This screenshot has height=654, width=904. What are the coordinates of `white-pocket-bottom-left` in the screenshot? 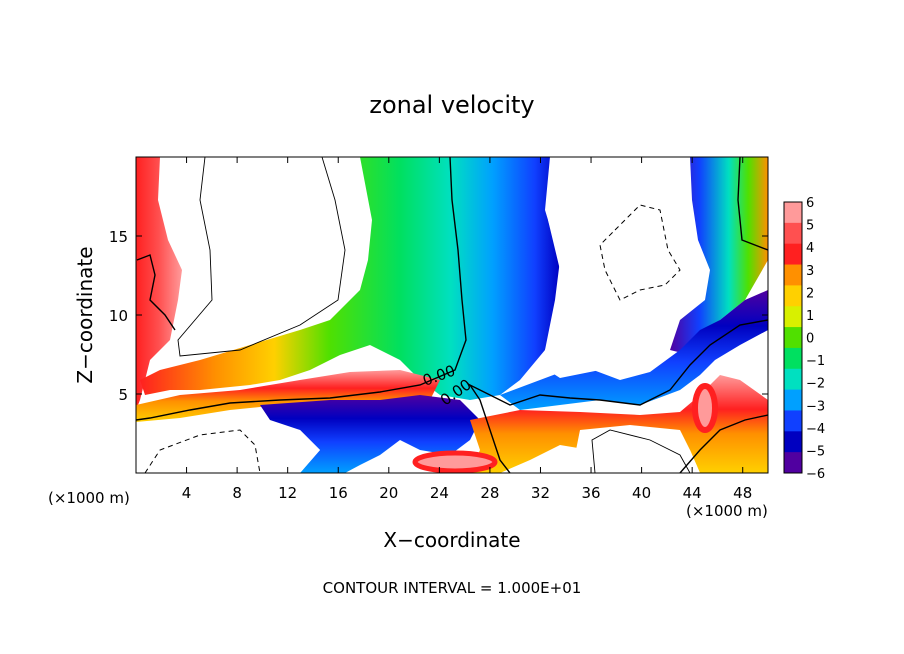 It's located at (228, 449).